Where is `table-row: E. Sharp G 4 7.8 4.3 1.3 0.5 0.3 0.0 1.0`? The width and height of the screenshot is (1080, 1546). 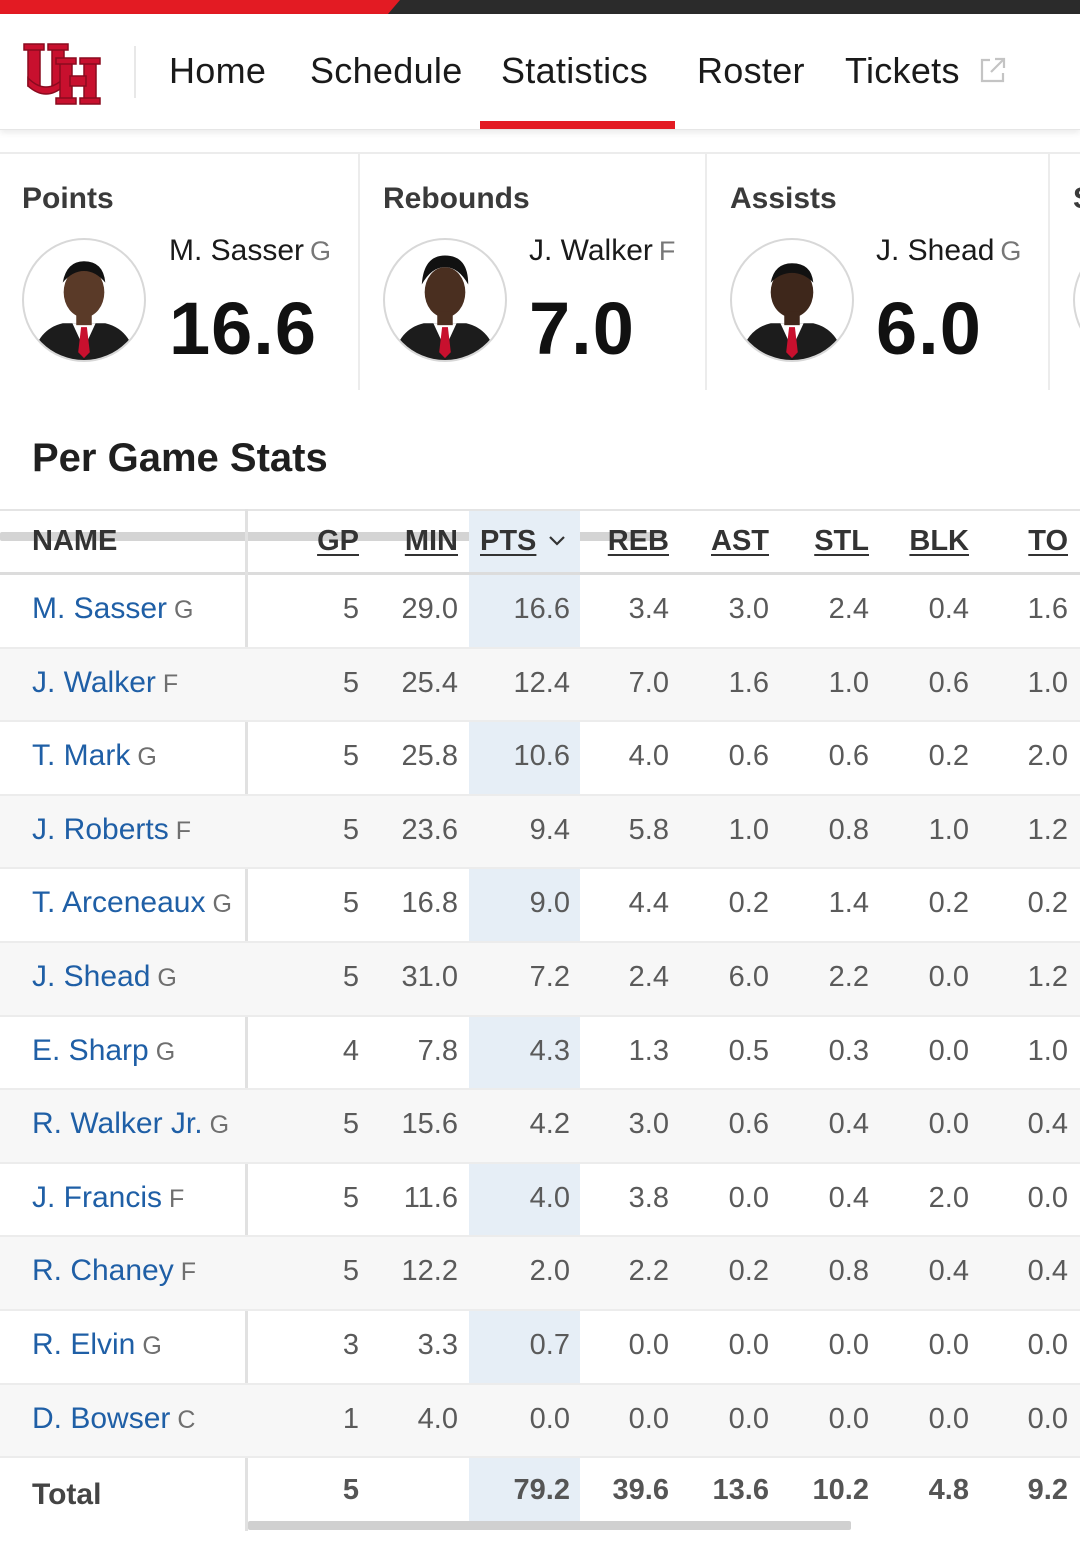 table-row: E. Sharp G 4 7.8 4.3 1.3 0.5 0.3 0.0 1.0 is located at coordinates (540, 1054).